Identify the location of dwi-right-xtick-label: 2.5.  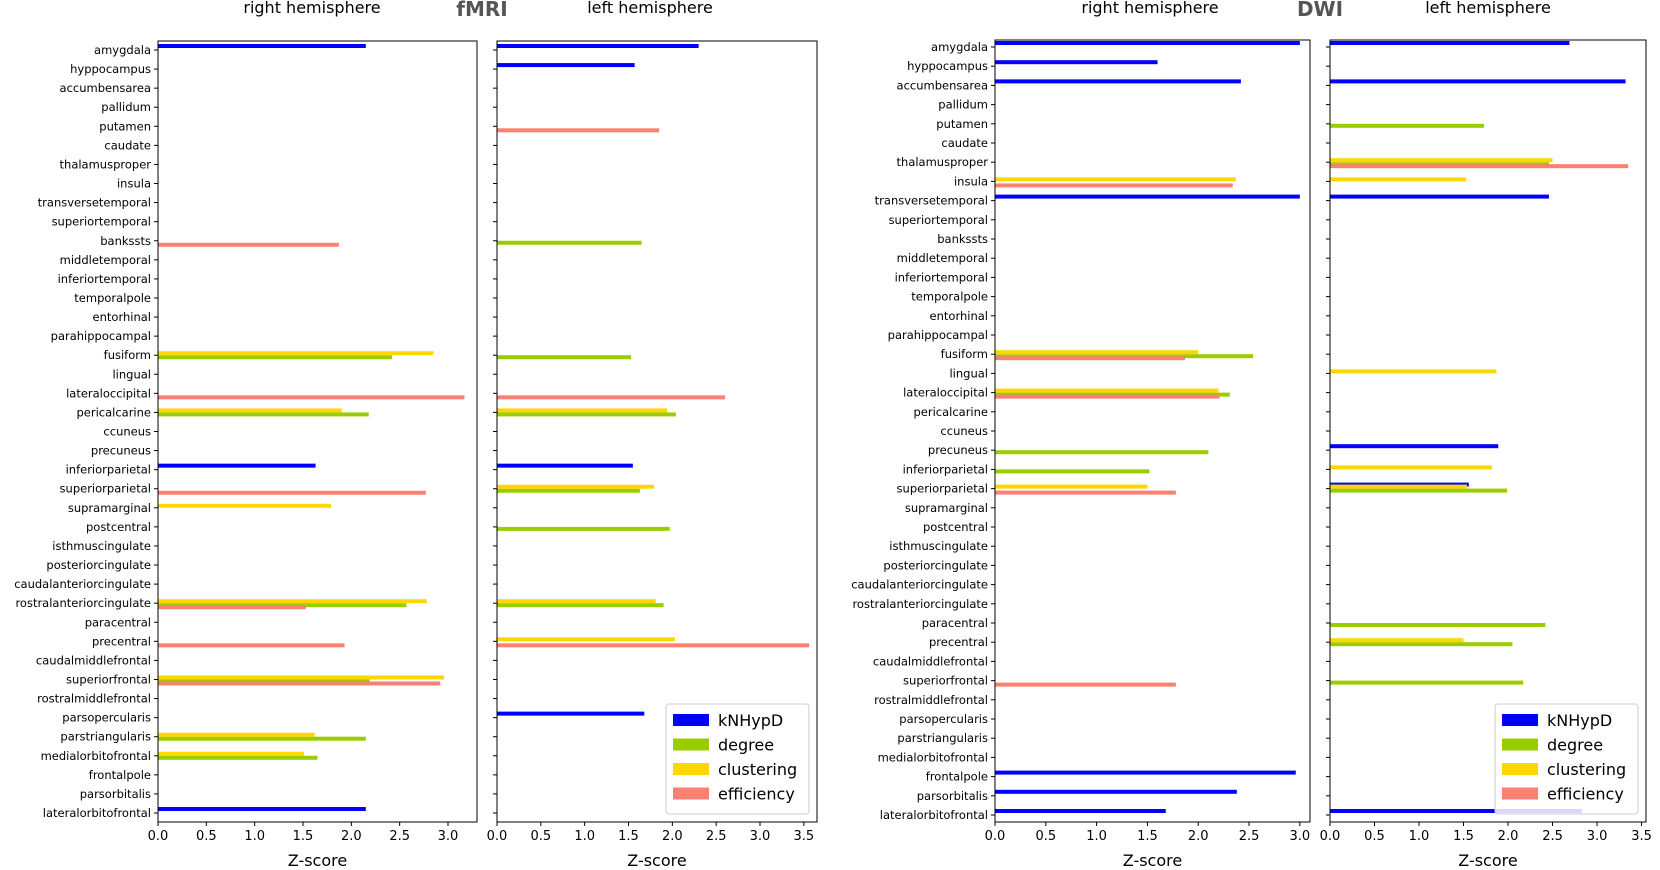
(1249, 836).